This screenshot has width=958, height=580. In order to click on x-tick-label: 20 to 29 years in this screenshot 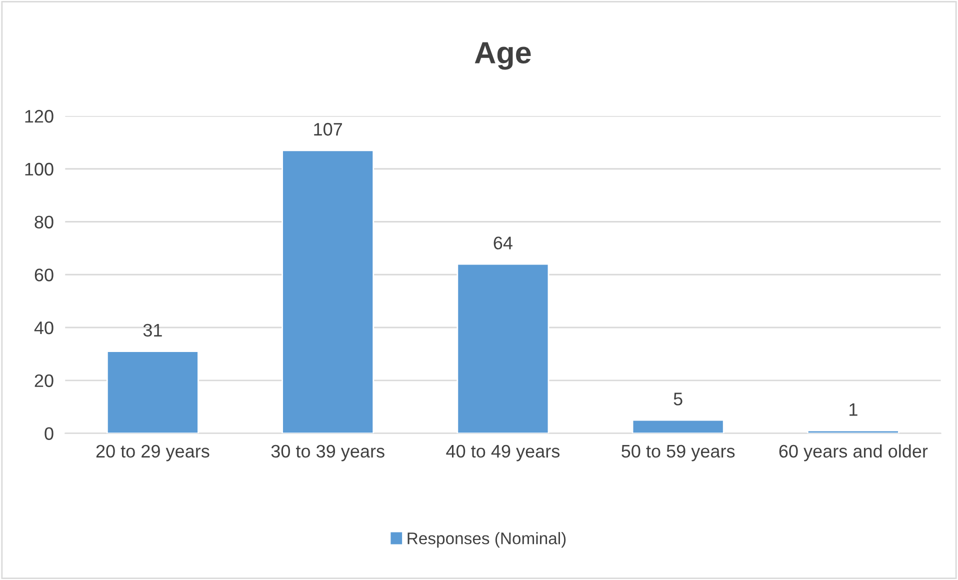, I will do `click(153, 453)`.